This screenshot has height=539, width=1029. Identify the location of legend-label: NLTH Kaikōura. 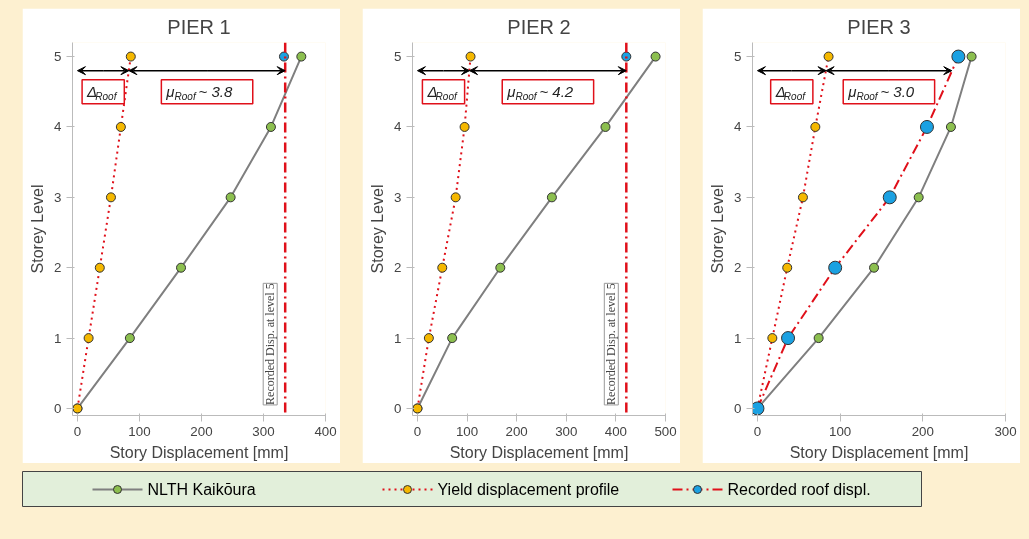
(201, 489).